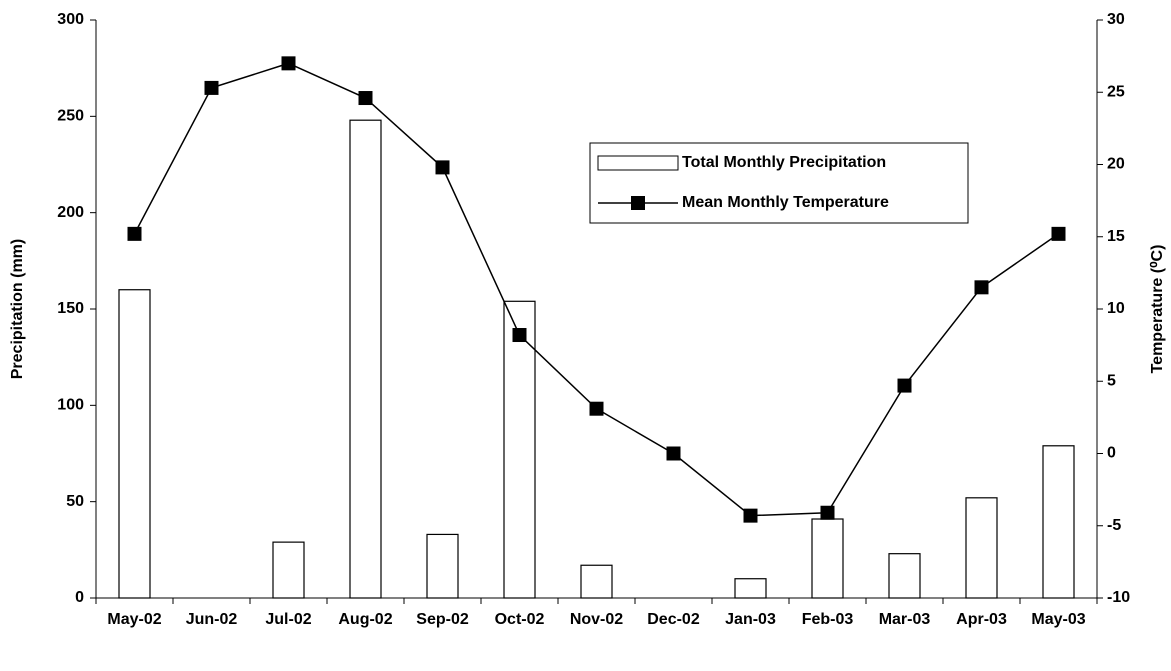  What do you see at coordinates (750, 619) in the screenshot?
I see `x-tick-label: Jan-03` at bounding box center [750, 619].